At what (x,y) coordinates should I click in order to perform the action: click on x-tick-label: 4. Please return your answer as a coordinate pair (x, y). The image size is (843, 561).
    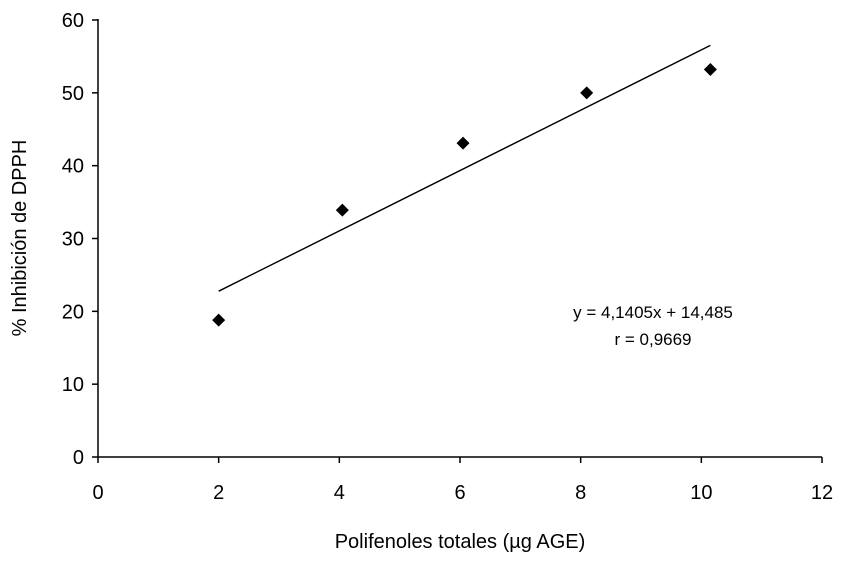
    Looking at the image, I should click on (339, 493).